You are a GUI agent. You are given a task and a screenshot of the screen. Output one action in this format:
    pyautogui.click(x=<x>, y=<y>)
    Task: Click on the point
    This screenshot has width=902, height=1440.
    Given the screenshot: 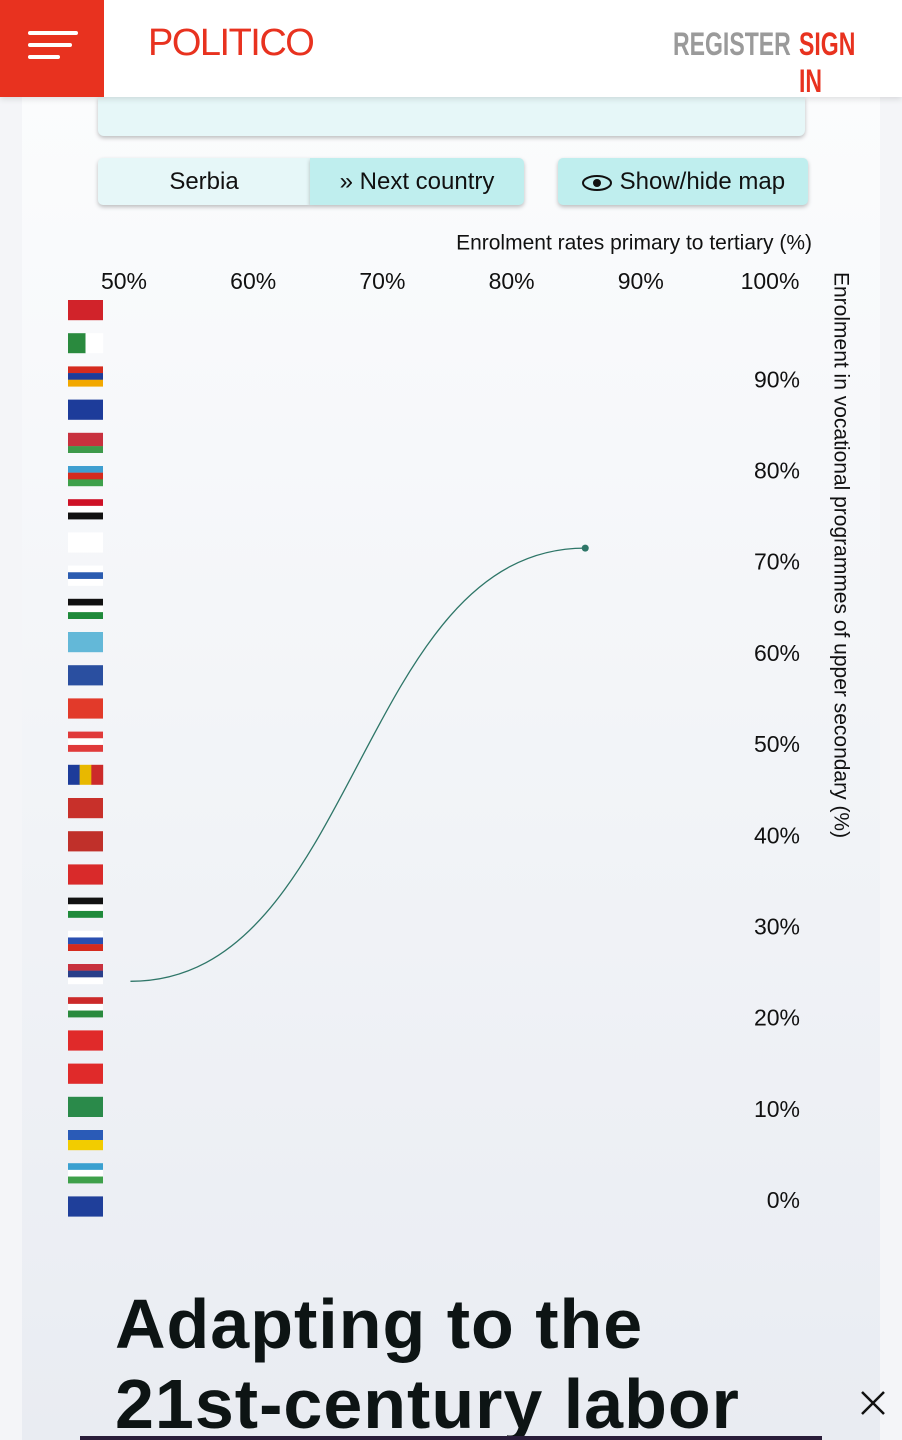 What is the action you would take?
    pyautogui.click(x=585, y=548)
    